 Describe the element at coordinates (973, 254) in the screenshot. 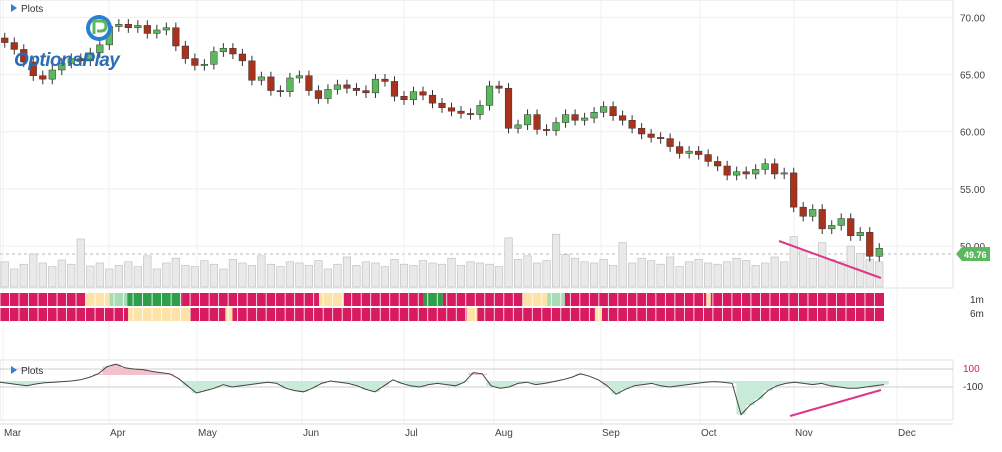

I see `price-badge-shape` at that location.